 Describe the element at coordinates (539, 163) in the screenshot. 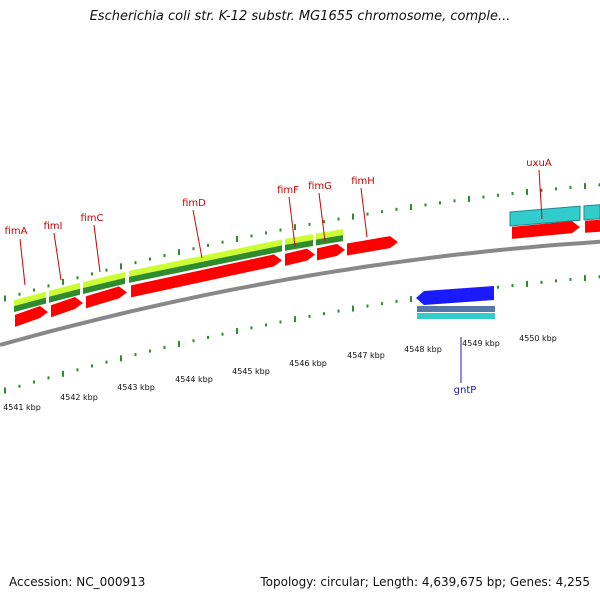

I see `gene-label: uxuA` at that location.